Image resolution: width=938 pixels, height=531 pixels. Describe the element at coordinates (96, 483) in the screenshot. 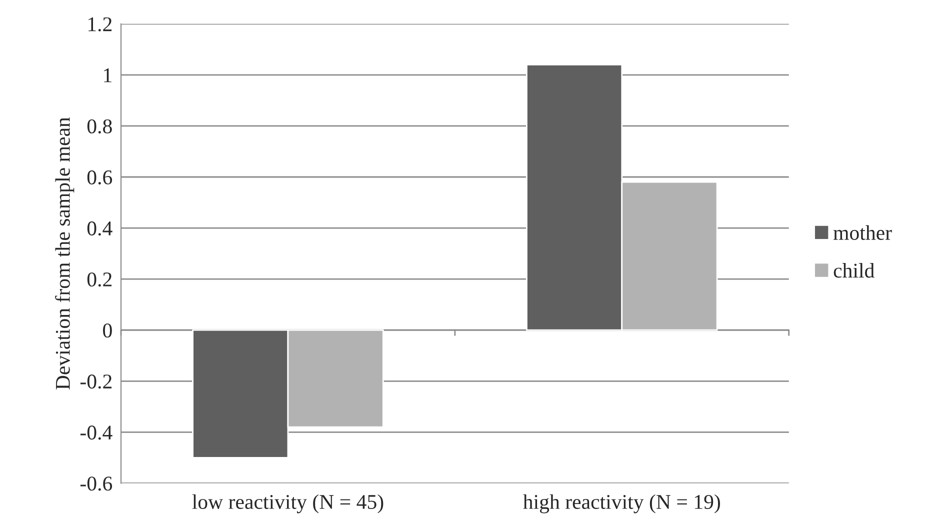

I see `y-tick-label: -0.6` at that location.